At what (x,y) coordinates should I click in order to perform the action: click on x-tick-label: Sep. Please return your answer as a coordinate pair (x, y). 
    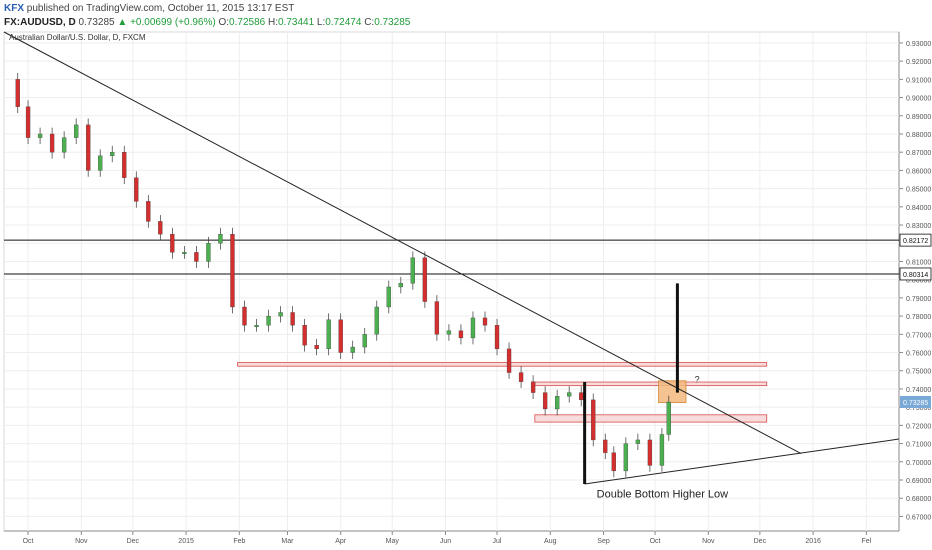
    Looking at the image, I should click on (603, 541).